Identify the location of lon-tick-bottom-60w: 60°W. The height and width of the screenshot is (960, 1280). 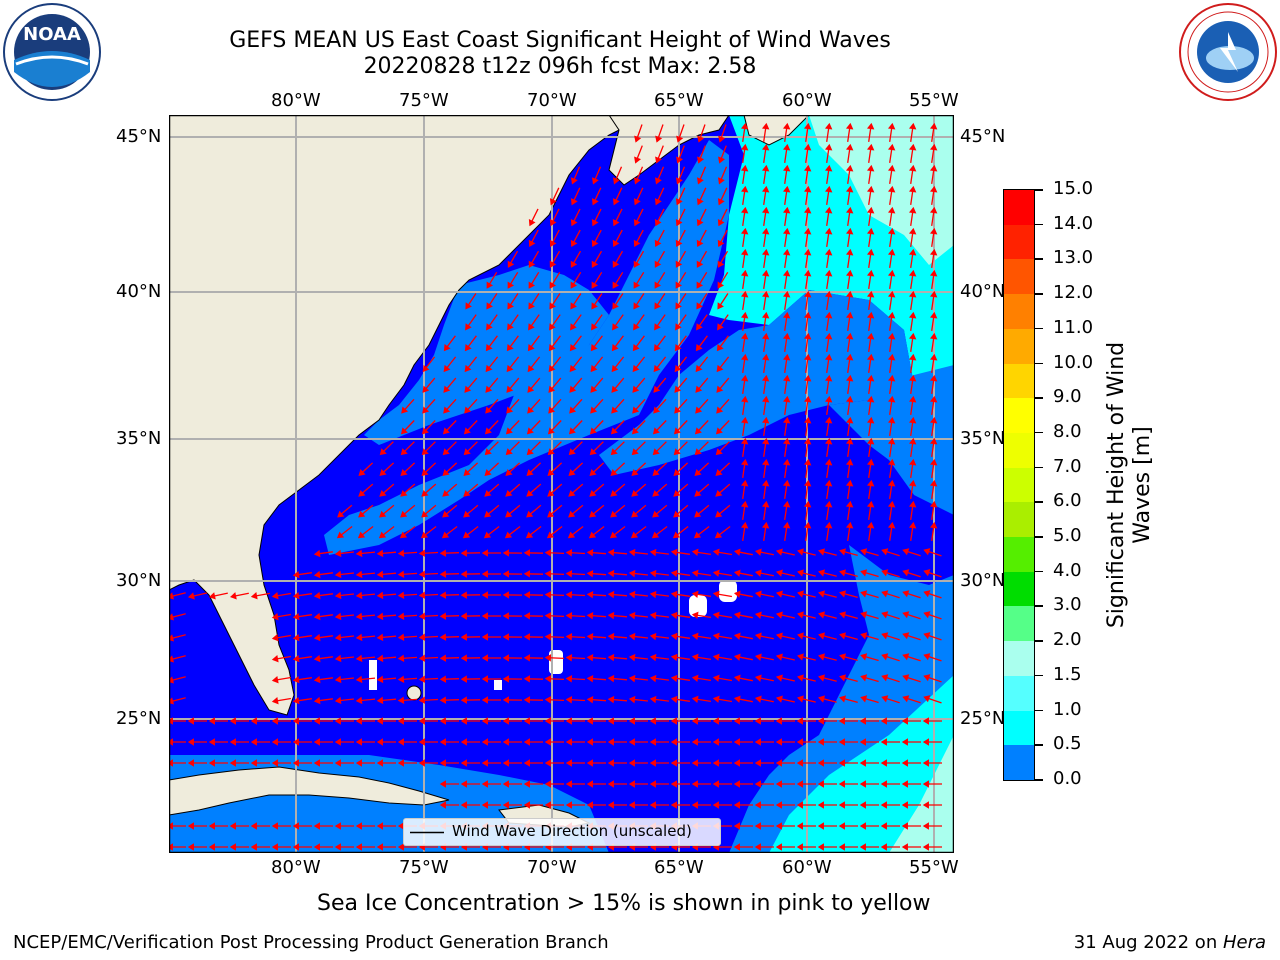
(807, 867).